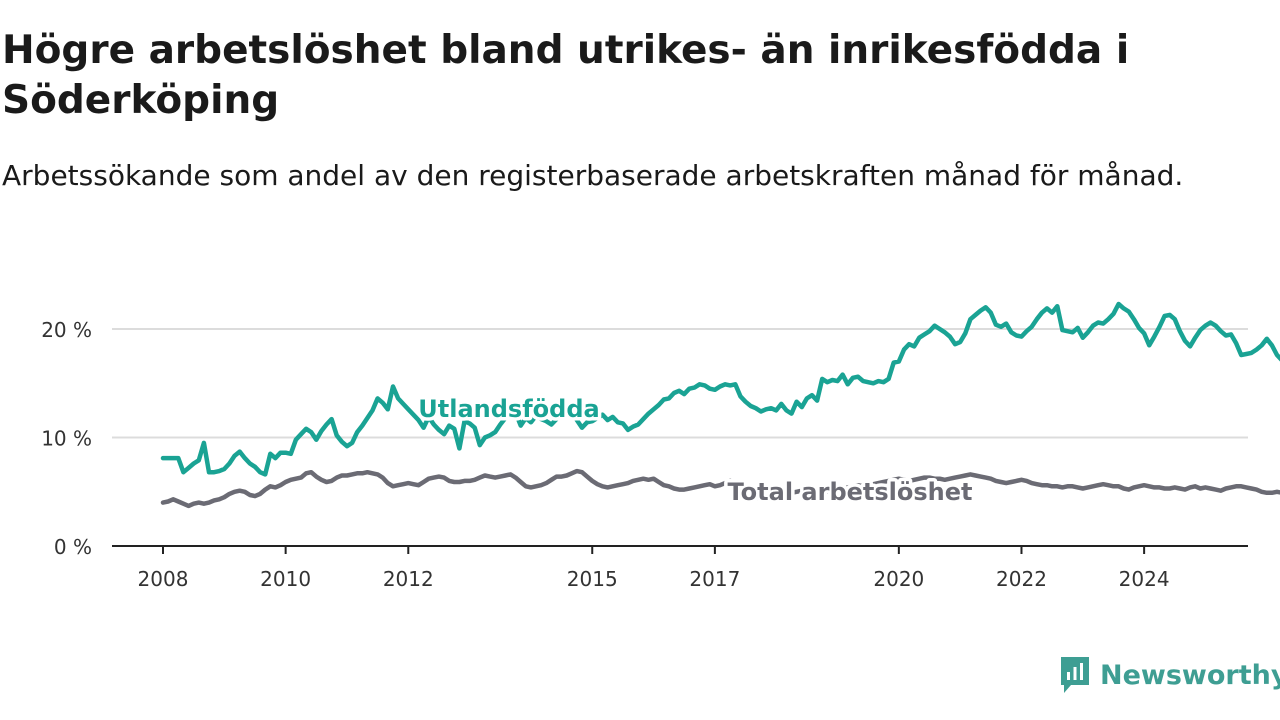  What do you see at coordinates (714, 579) in the screenshot?
I see `x-tick-label: 2017` at bounding box center [714, 579].